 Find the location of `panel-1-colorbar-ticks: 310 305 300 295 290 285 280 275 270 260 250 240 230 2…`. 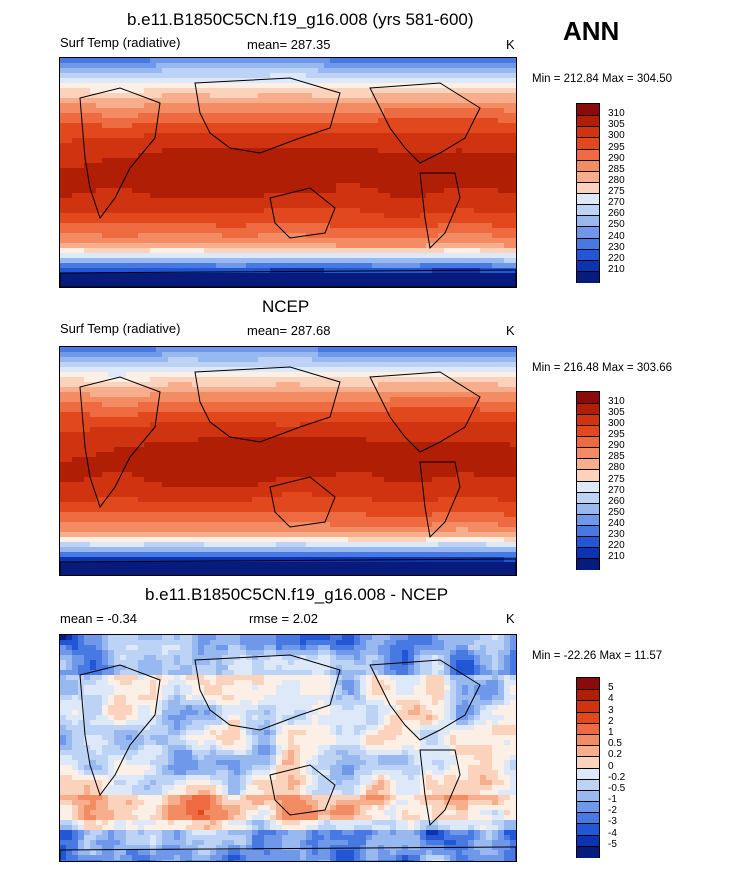

panel-1-colorbar-ticks: 310 305 300 295 290 285 280 275 270 260 250 240 230 2… is located at coordinates (628, 192).